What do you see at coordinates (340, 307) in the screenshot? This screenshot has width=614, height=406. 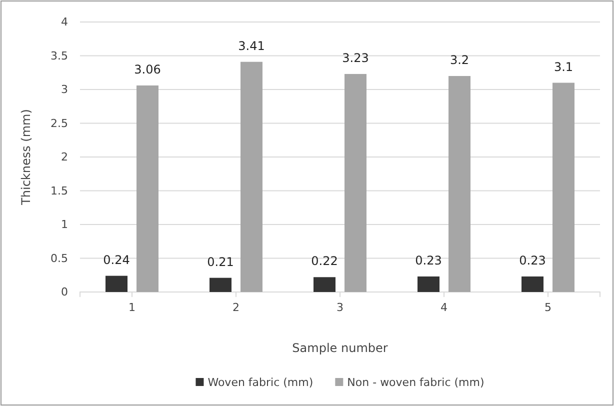 I see `x-tick-label: 3` at bounding box center [340, 307].